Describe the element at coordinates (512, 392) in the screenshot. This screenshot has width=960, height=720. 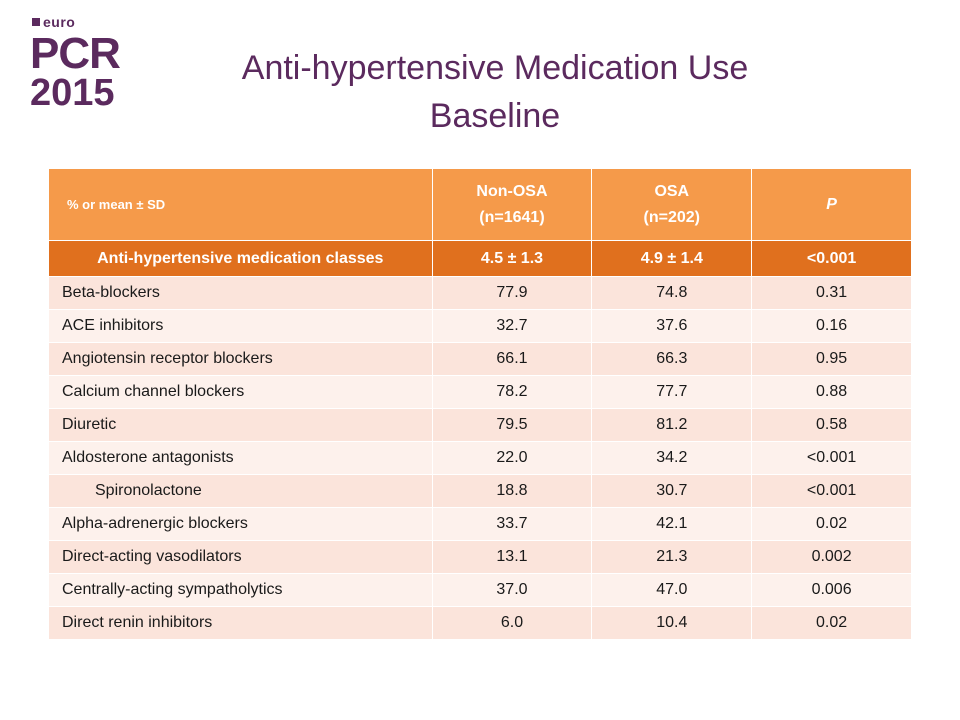
I see `row-non-osa: 78.2` at that location.